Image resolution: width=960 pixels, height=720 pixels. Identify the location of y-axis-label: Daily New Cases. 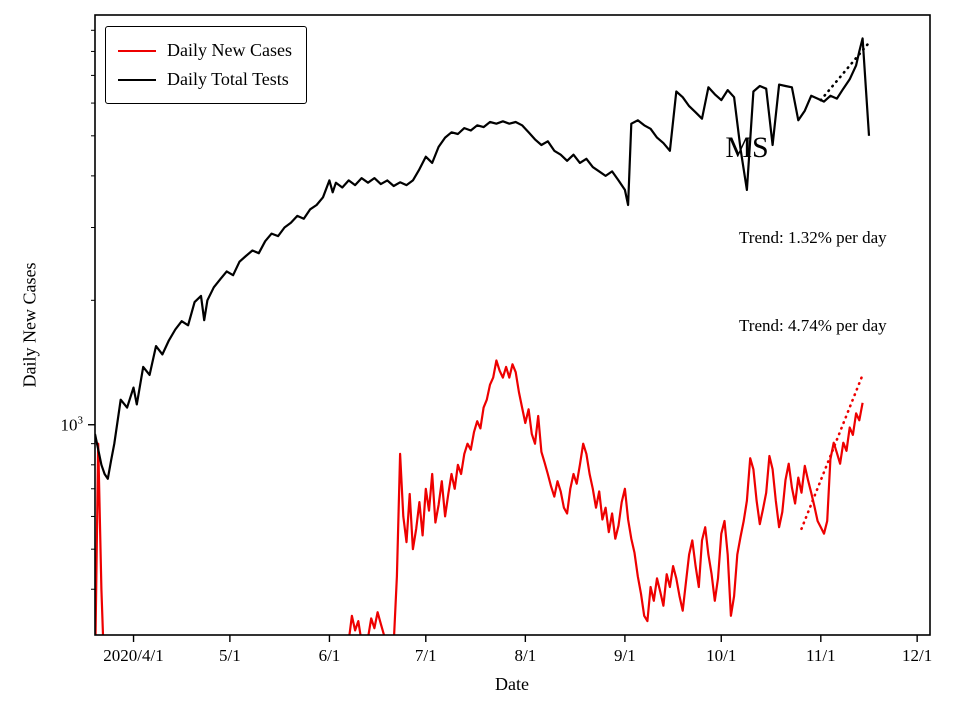
(29, 325).